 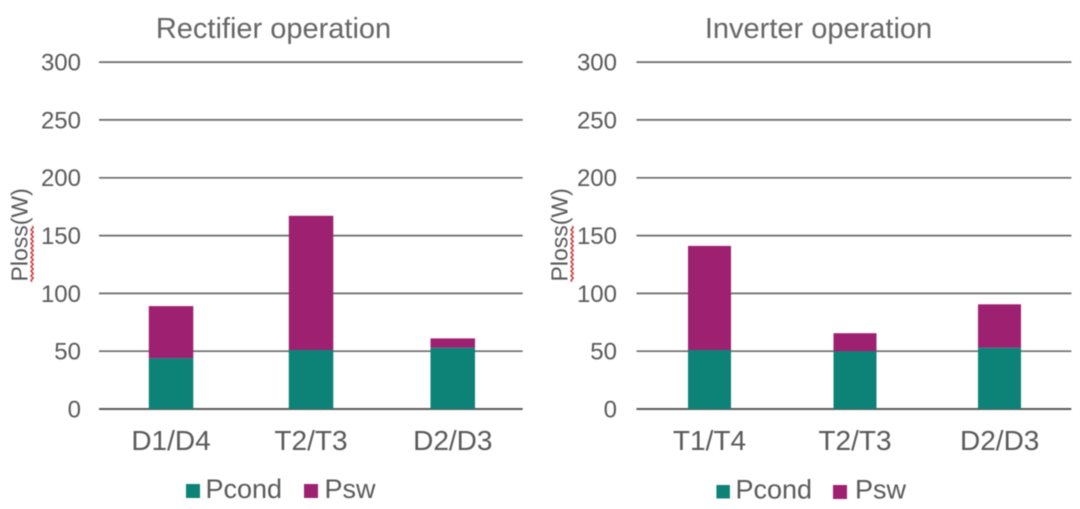 What do you see at coordinates (170, 440) in the screenshot?
I see `svg-text: D1/D4` at bounding box center [170, 440].